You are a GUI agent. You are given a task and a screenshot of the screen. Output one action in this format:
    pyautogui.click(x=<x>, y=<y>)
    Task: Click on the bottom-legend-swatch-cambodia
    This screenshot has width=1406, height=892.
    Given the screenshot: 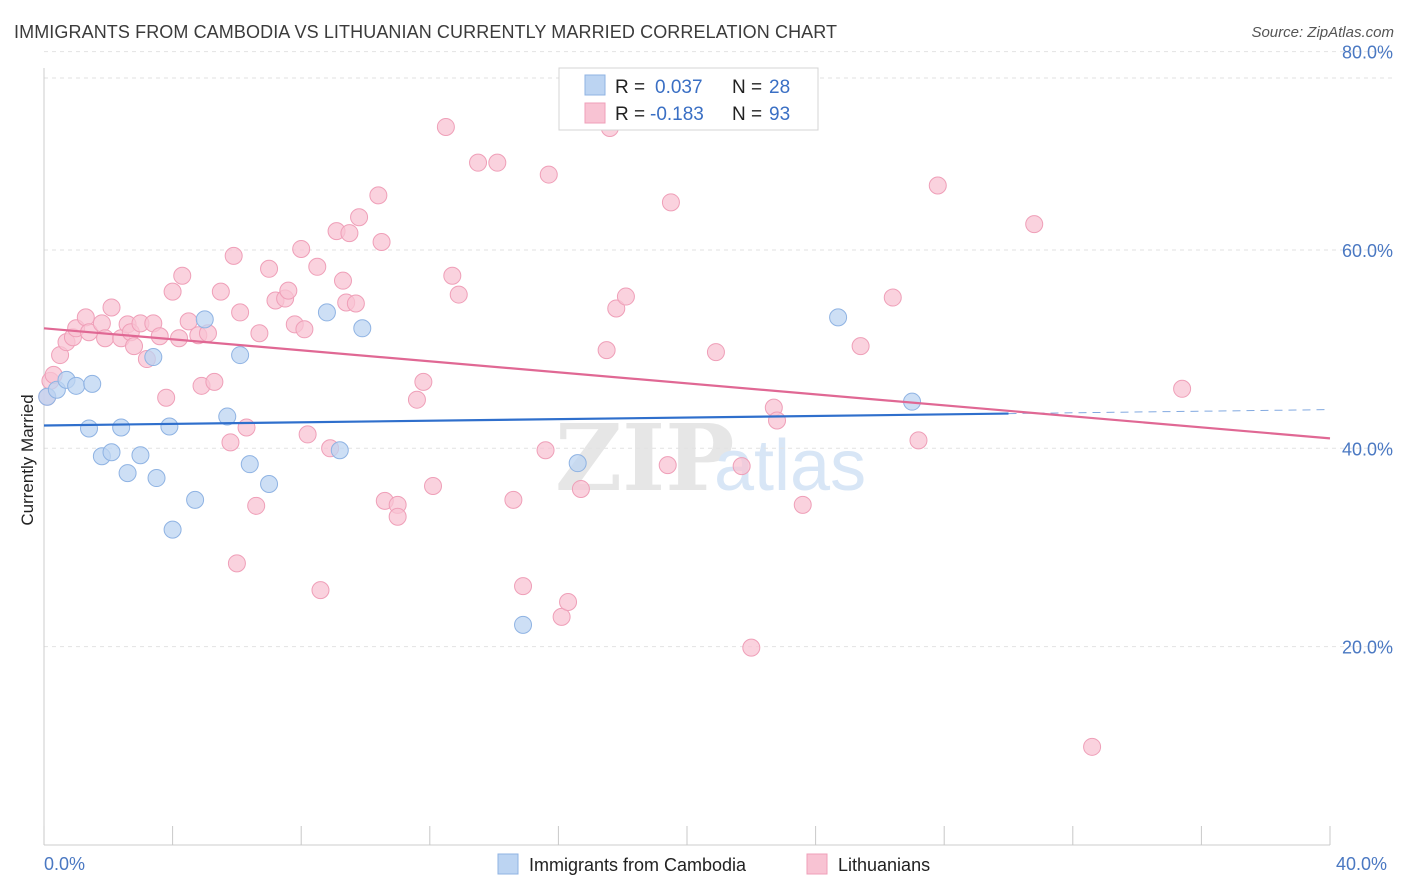 What is the action you would take?
    pyautogui.click(x=508, y=864)
    